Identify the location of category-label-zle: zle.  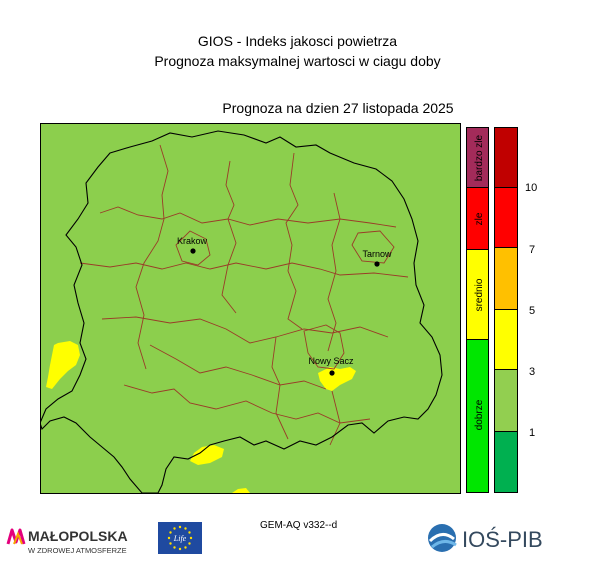
(479, 218).